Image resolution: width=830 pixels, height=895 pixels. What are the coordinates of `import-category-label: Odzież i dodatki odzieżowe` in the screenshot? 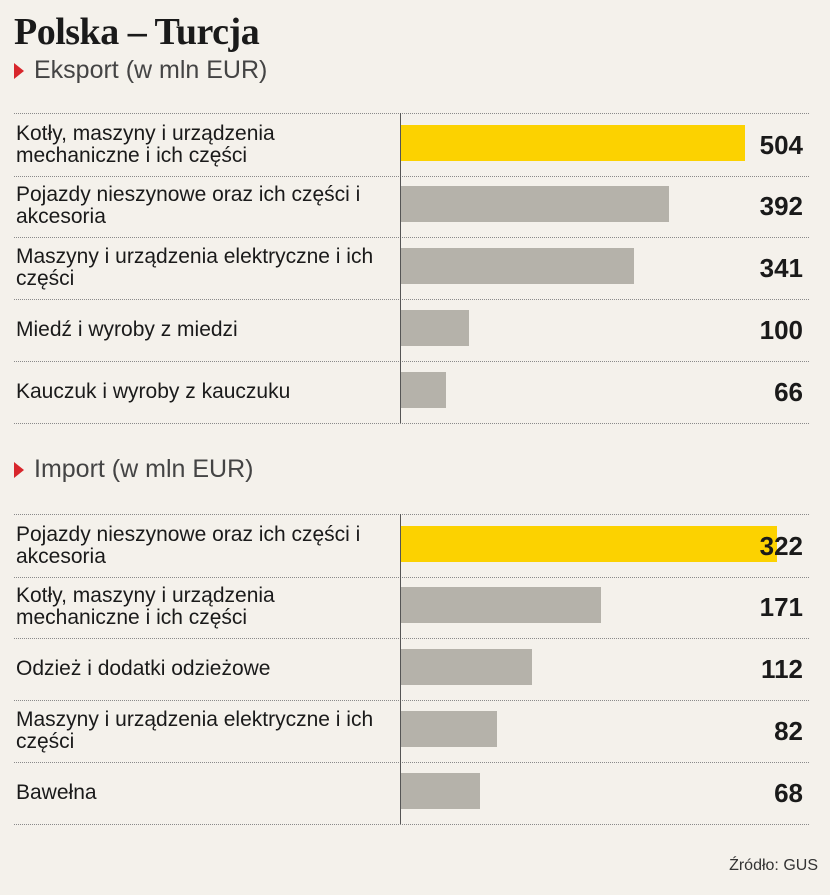 It's located at (143, 668).